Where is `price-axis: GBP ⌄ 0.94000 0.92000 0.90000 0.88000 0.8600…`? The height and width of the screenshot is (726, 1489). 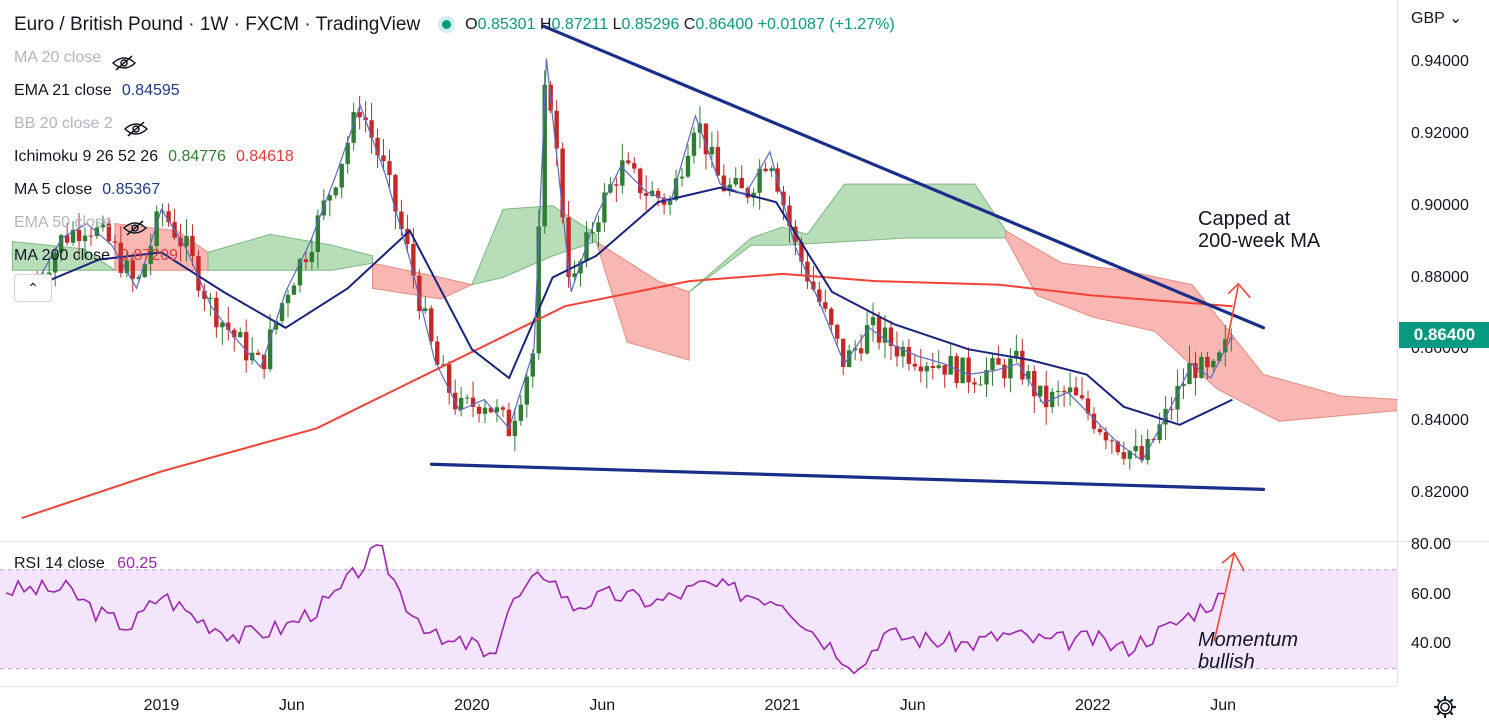
price-axis: GBP ⌄ 0.94000 0.92000 0.90000 0.88000 0.8600… is located at coordinates (1443, 343).